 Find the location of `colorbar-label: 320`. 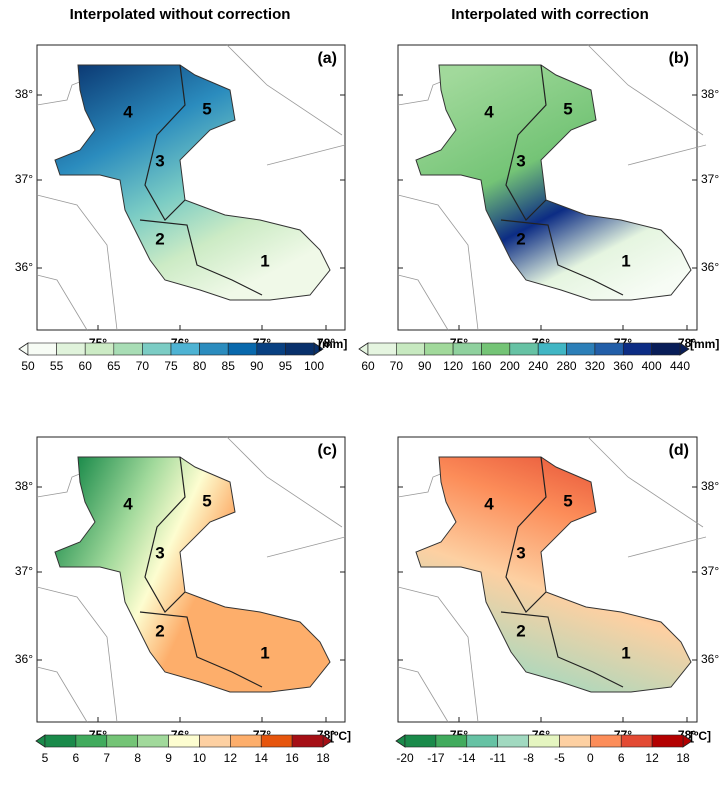

colorbar-label: 320 is located at coordinates (595, 366).